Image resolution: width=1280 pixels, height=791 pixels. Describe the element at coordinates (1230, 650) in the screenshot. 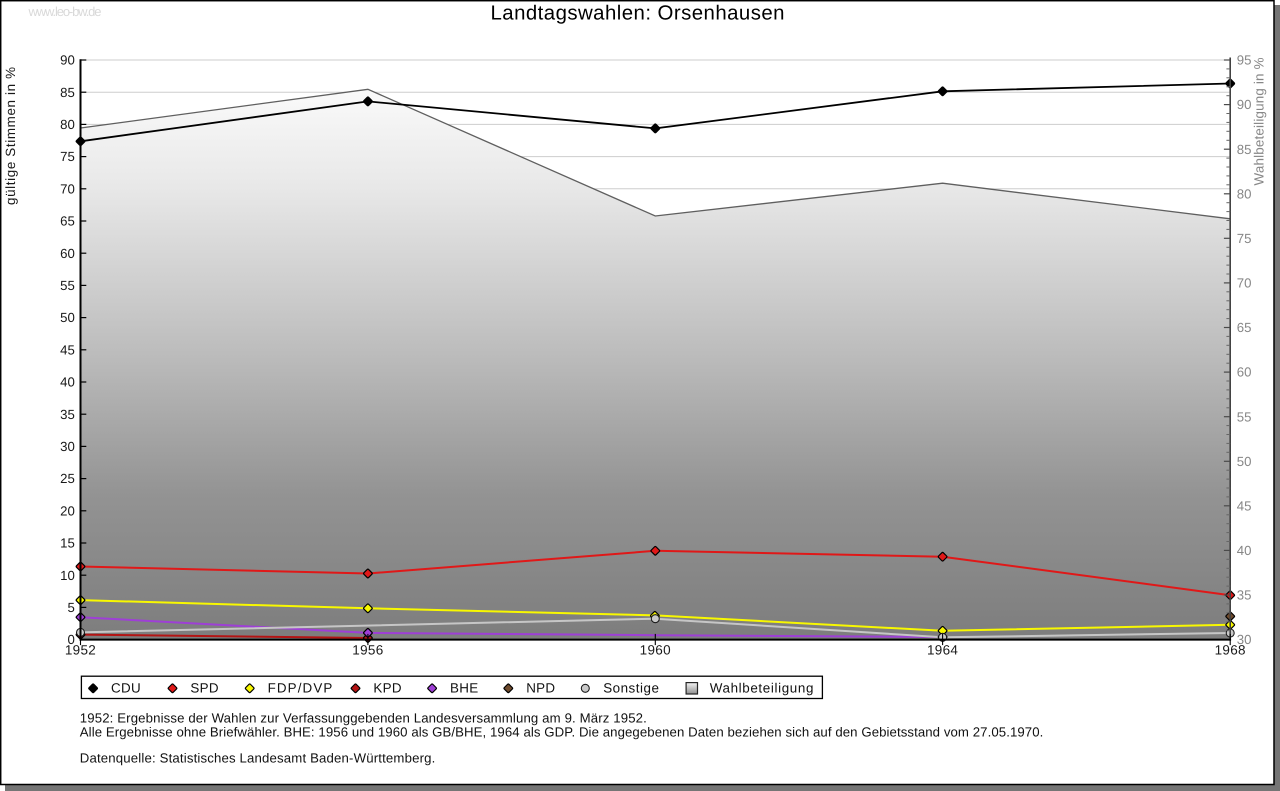

I see `svg-text: 1968` at that location.